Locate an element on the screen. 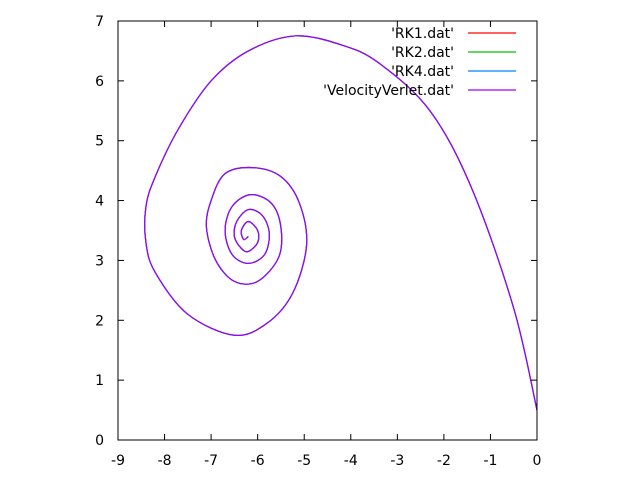 The image size is (640, 480). legend-label: 'RK4.dat' is located at coordinates (422, 72).